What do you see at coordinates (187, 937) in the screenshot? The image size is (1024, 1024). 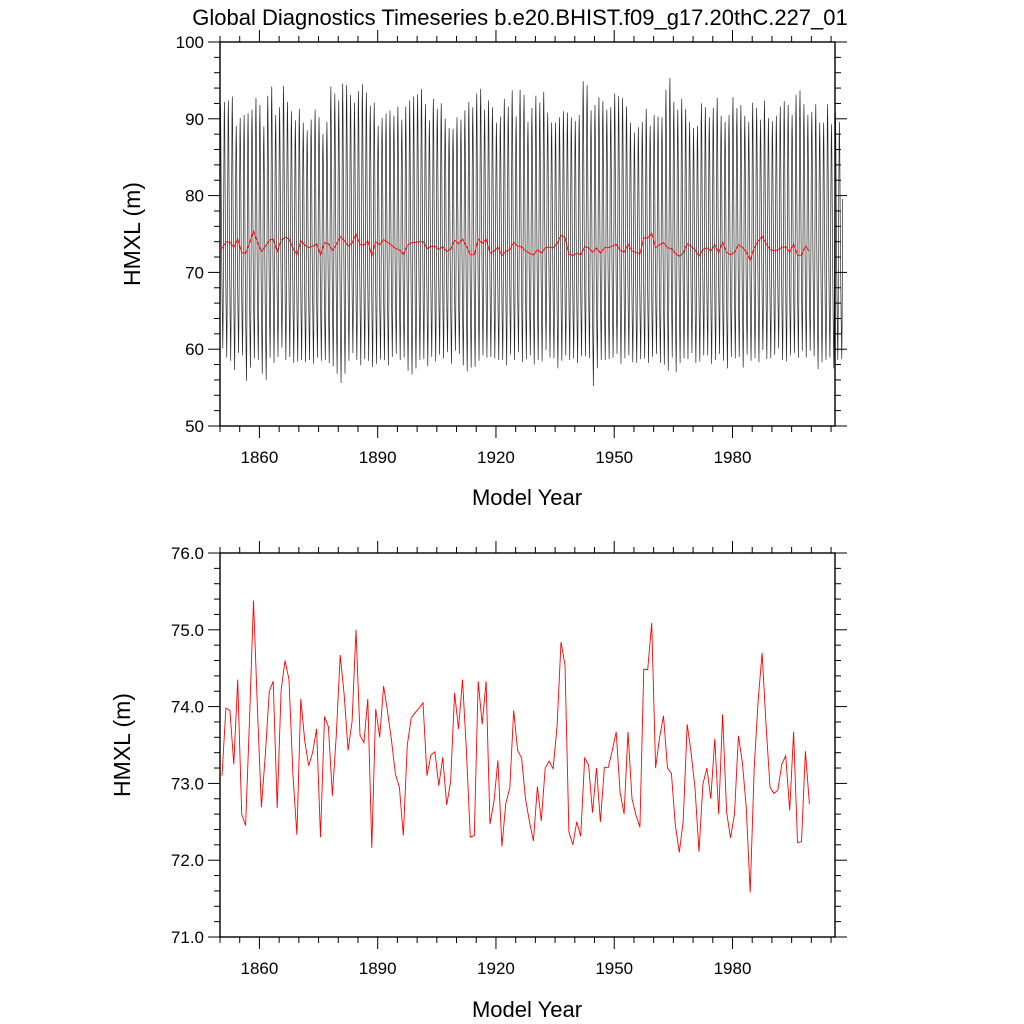 I see `bottom-y-tick-label: 71.0` at bounding box center [187, 937].